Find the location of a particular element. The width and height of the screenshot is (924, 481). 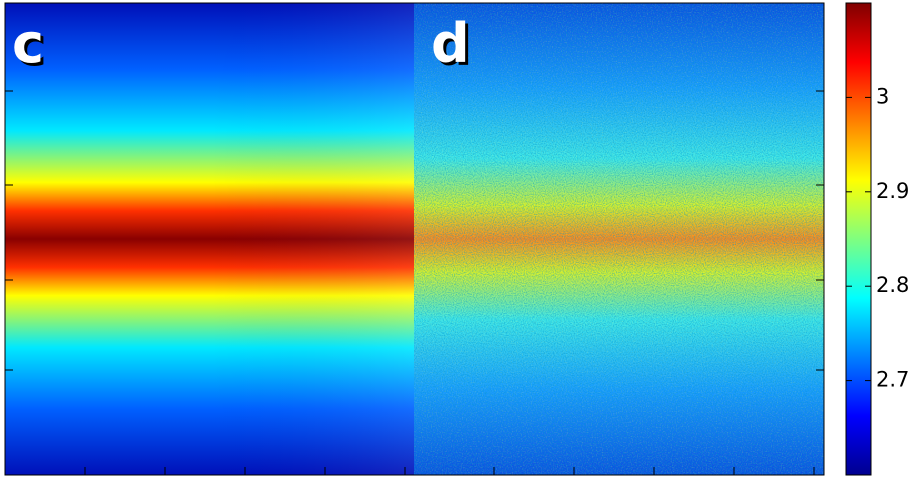

colorbar-tick-label: 3 is located at coordinates (882, 96).